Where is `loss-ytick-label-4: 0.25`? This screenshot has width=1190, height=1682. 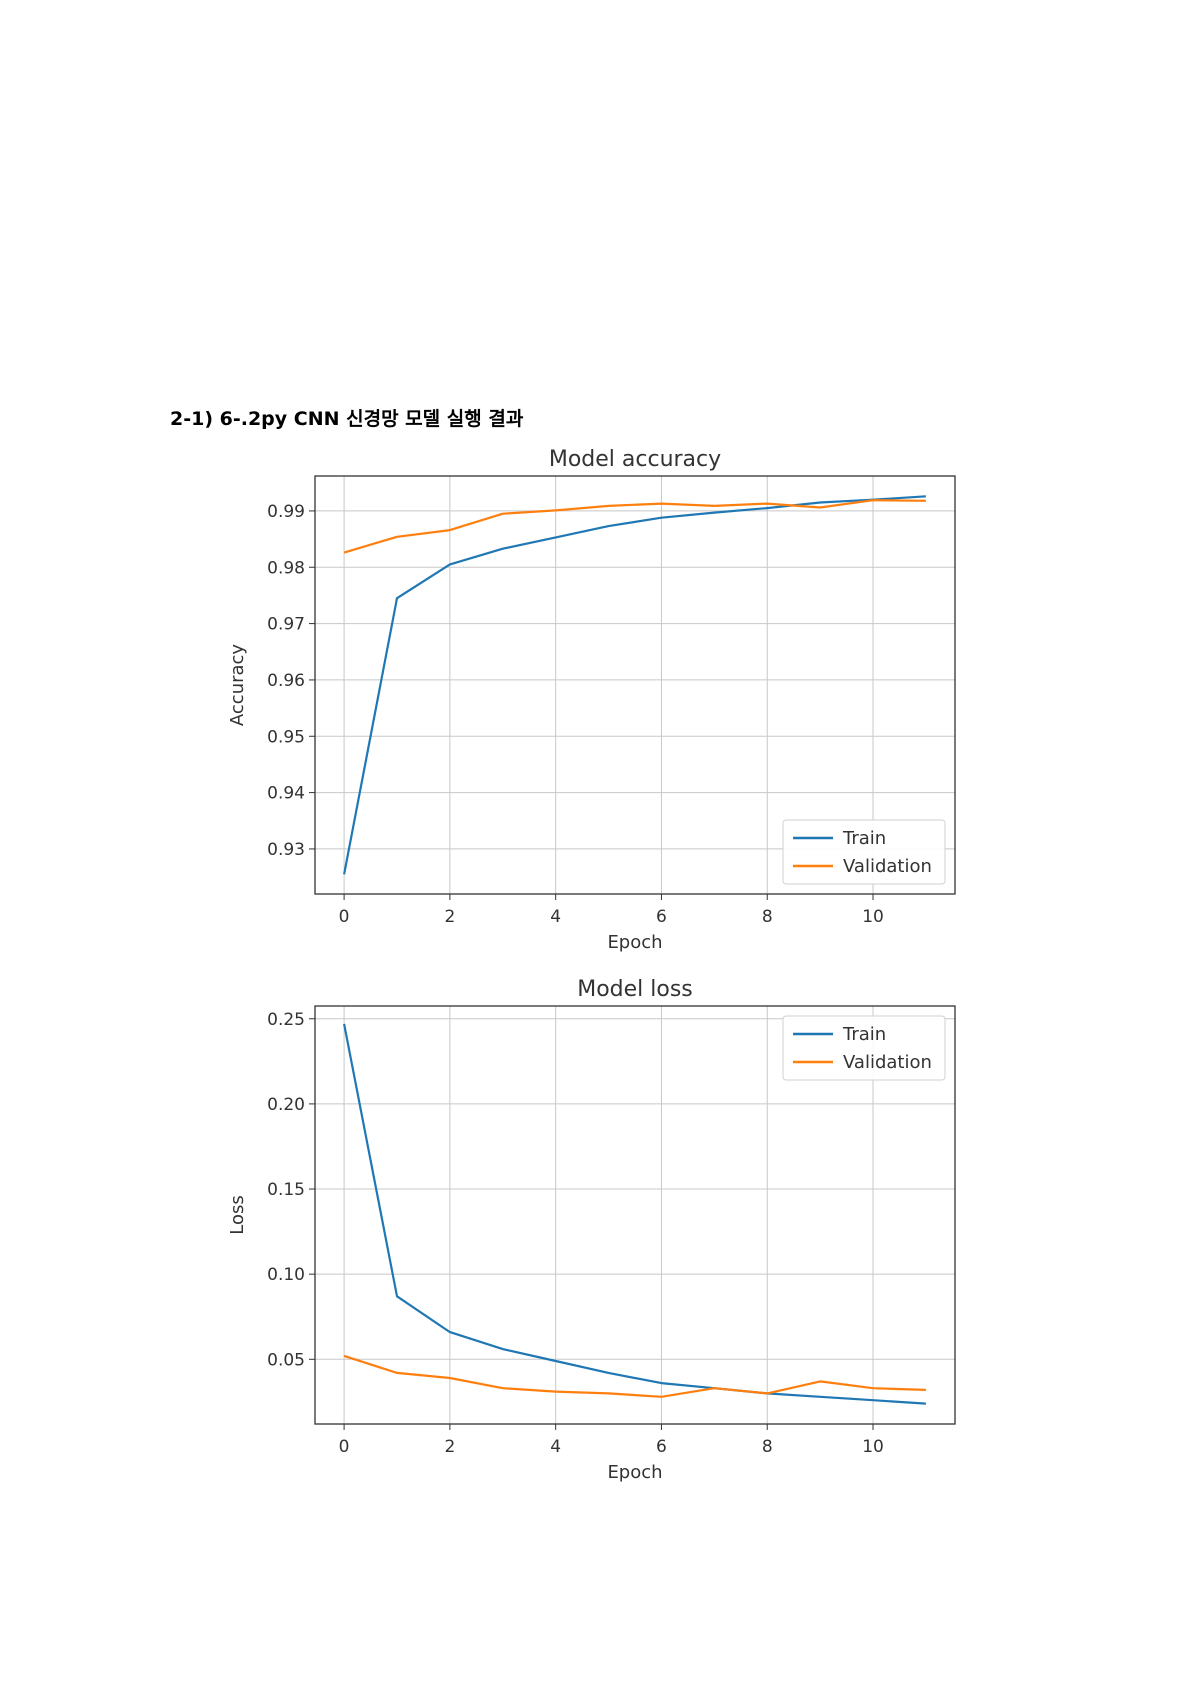 loss-ytick-label-4: 0.25 is located at coordinates (286, 1020).